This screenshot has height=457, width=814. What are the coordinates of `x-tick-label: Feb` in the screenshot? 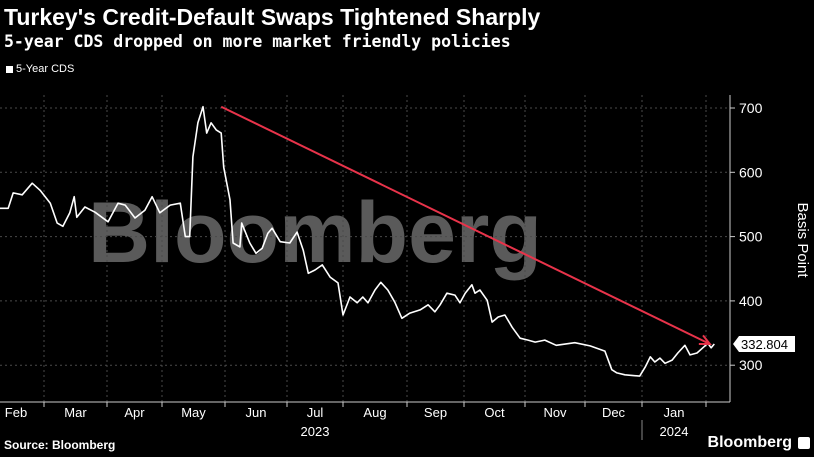 It's located at (16, 412).